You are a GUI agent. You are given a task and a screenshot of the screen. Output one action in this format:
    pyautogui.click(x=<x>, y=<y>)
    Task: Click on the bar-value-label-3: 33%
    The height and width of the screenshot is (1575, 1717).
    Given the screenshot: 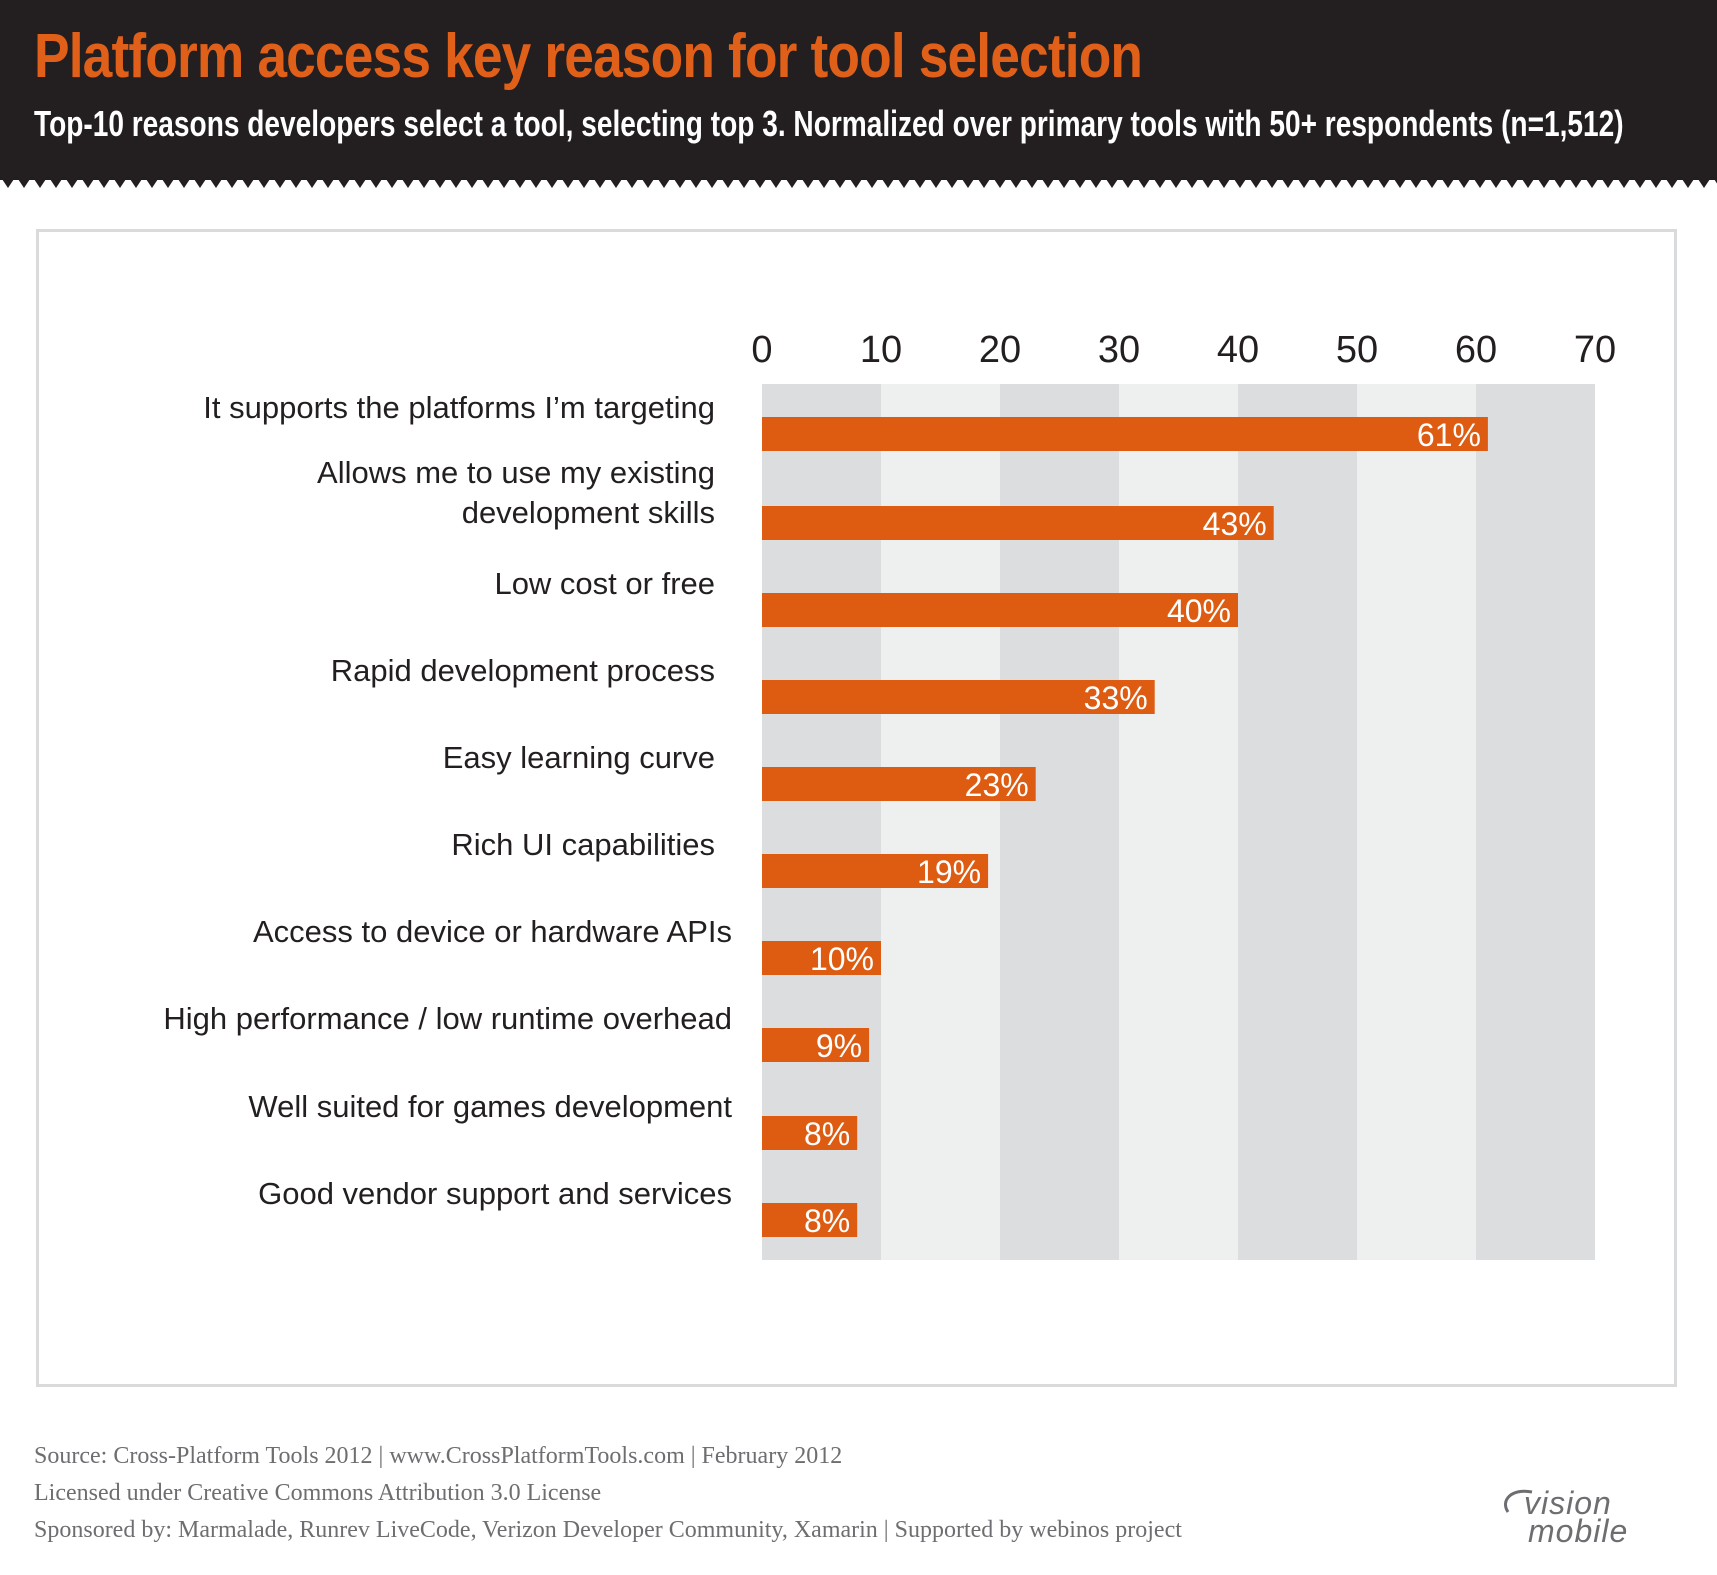 What is the action you would take?
    pyautogui.click(x=1116, y=698)
    